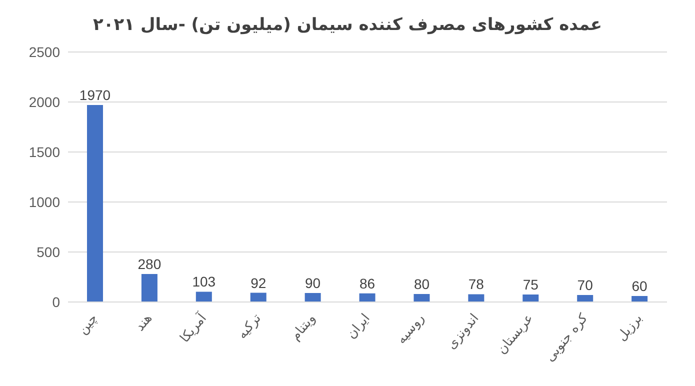 The height and width of the screenshot is (386, 695). What do you see at coordinates (144, 322) in the screenshot?
I see `x-tick-label: هند` at bounding box center [144, 322].